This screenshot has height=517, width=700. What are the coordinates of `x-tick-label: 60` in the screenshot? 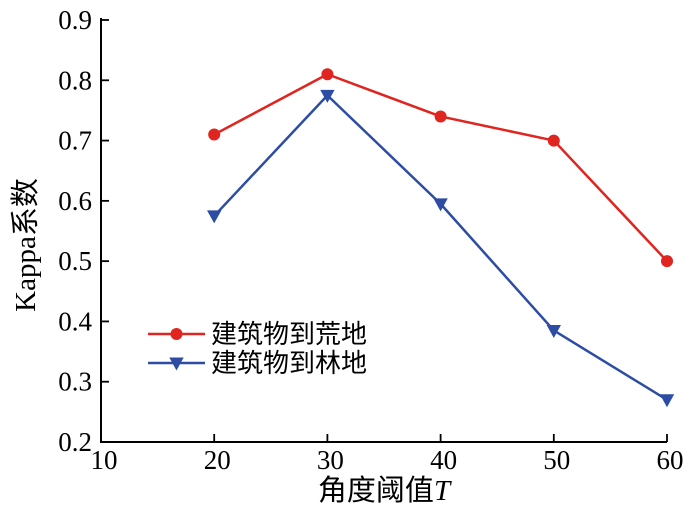 It's located at (670, 460).